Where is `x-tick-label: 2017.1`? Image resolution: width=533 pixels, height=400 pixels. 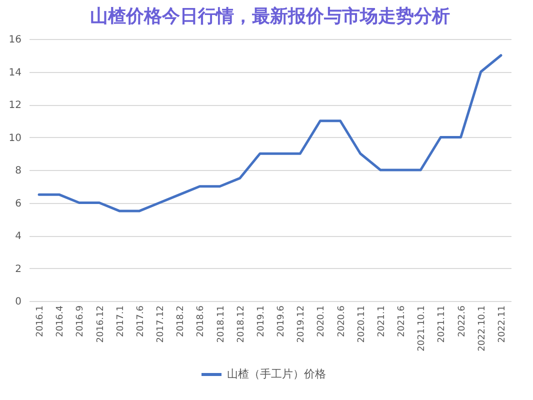 x-tick-label: 2017.1 is located at coordinates (121, 321).